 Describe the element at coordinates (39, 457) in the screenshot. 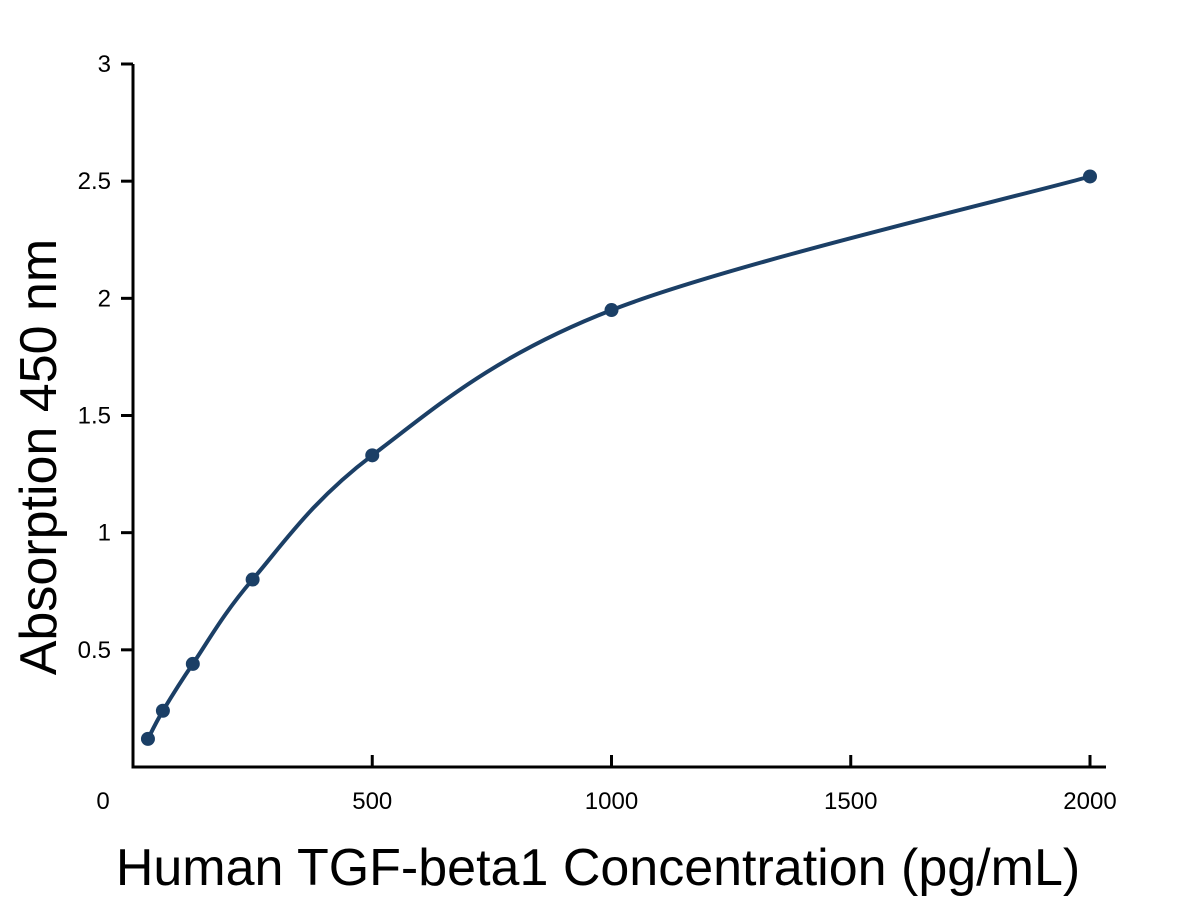

I see `y-axis-title: Absorption 450 nm` at that location.